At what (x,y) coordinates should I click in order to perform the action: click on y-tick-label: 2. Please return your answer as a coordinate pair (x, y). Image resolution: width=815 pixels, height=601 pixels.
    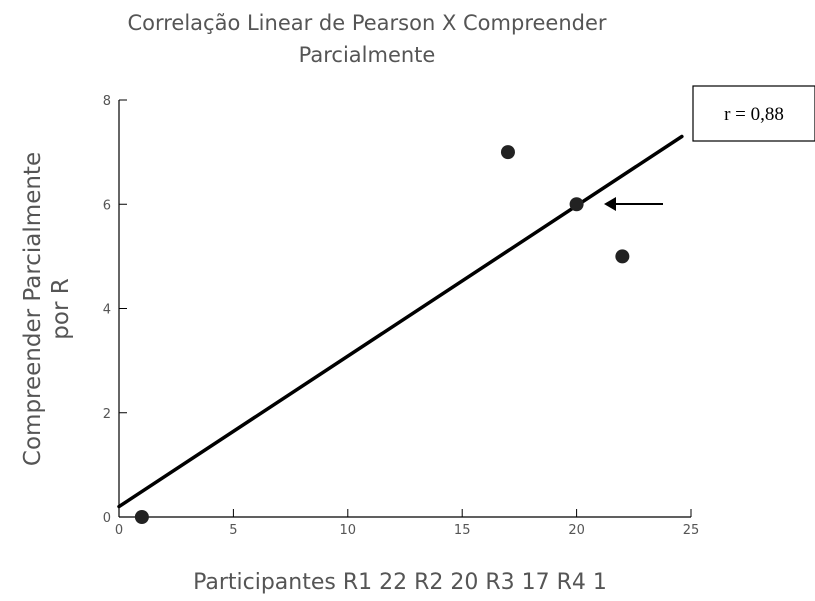
    Looking at the image, I should click on (107, 414).